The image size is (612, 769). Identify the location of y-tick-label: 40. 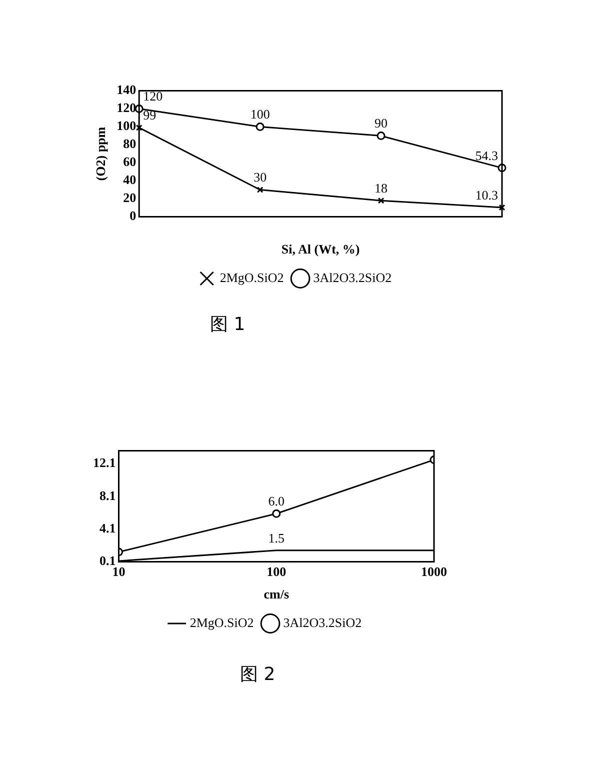
(129, 180).